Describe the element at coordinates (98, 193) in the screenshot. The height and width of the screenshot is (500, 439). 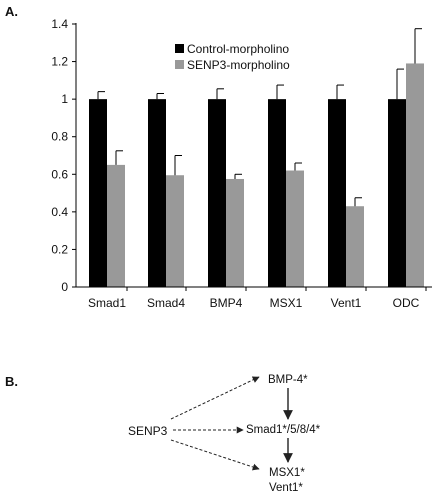
I see `bar-smad1-control` at that location.